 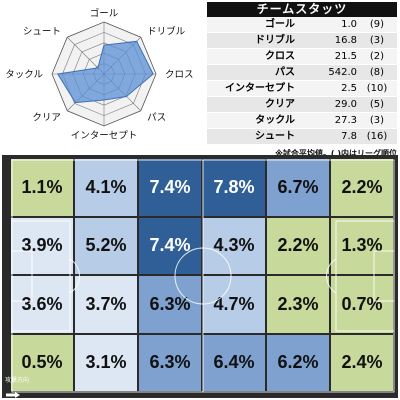 I want to click on center-circle, so click(x=203, y=276).